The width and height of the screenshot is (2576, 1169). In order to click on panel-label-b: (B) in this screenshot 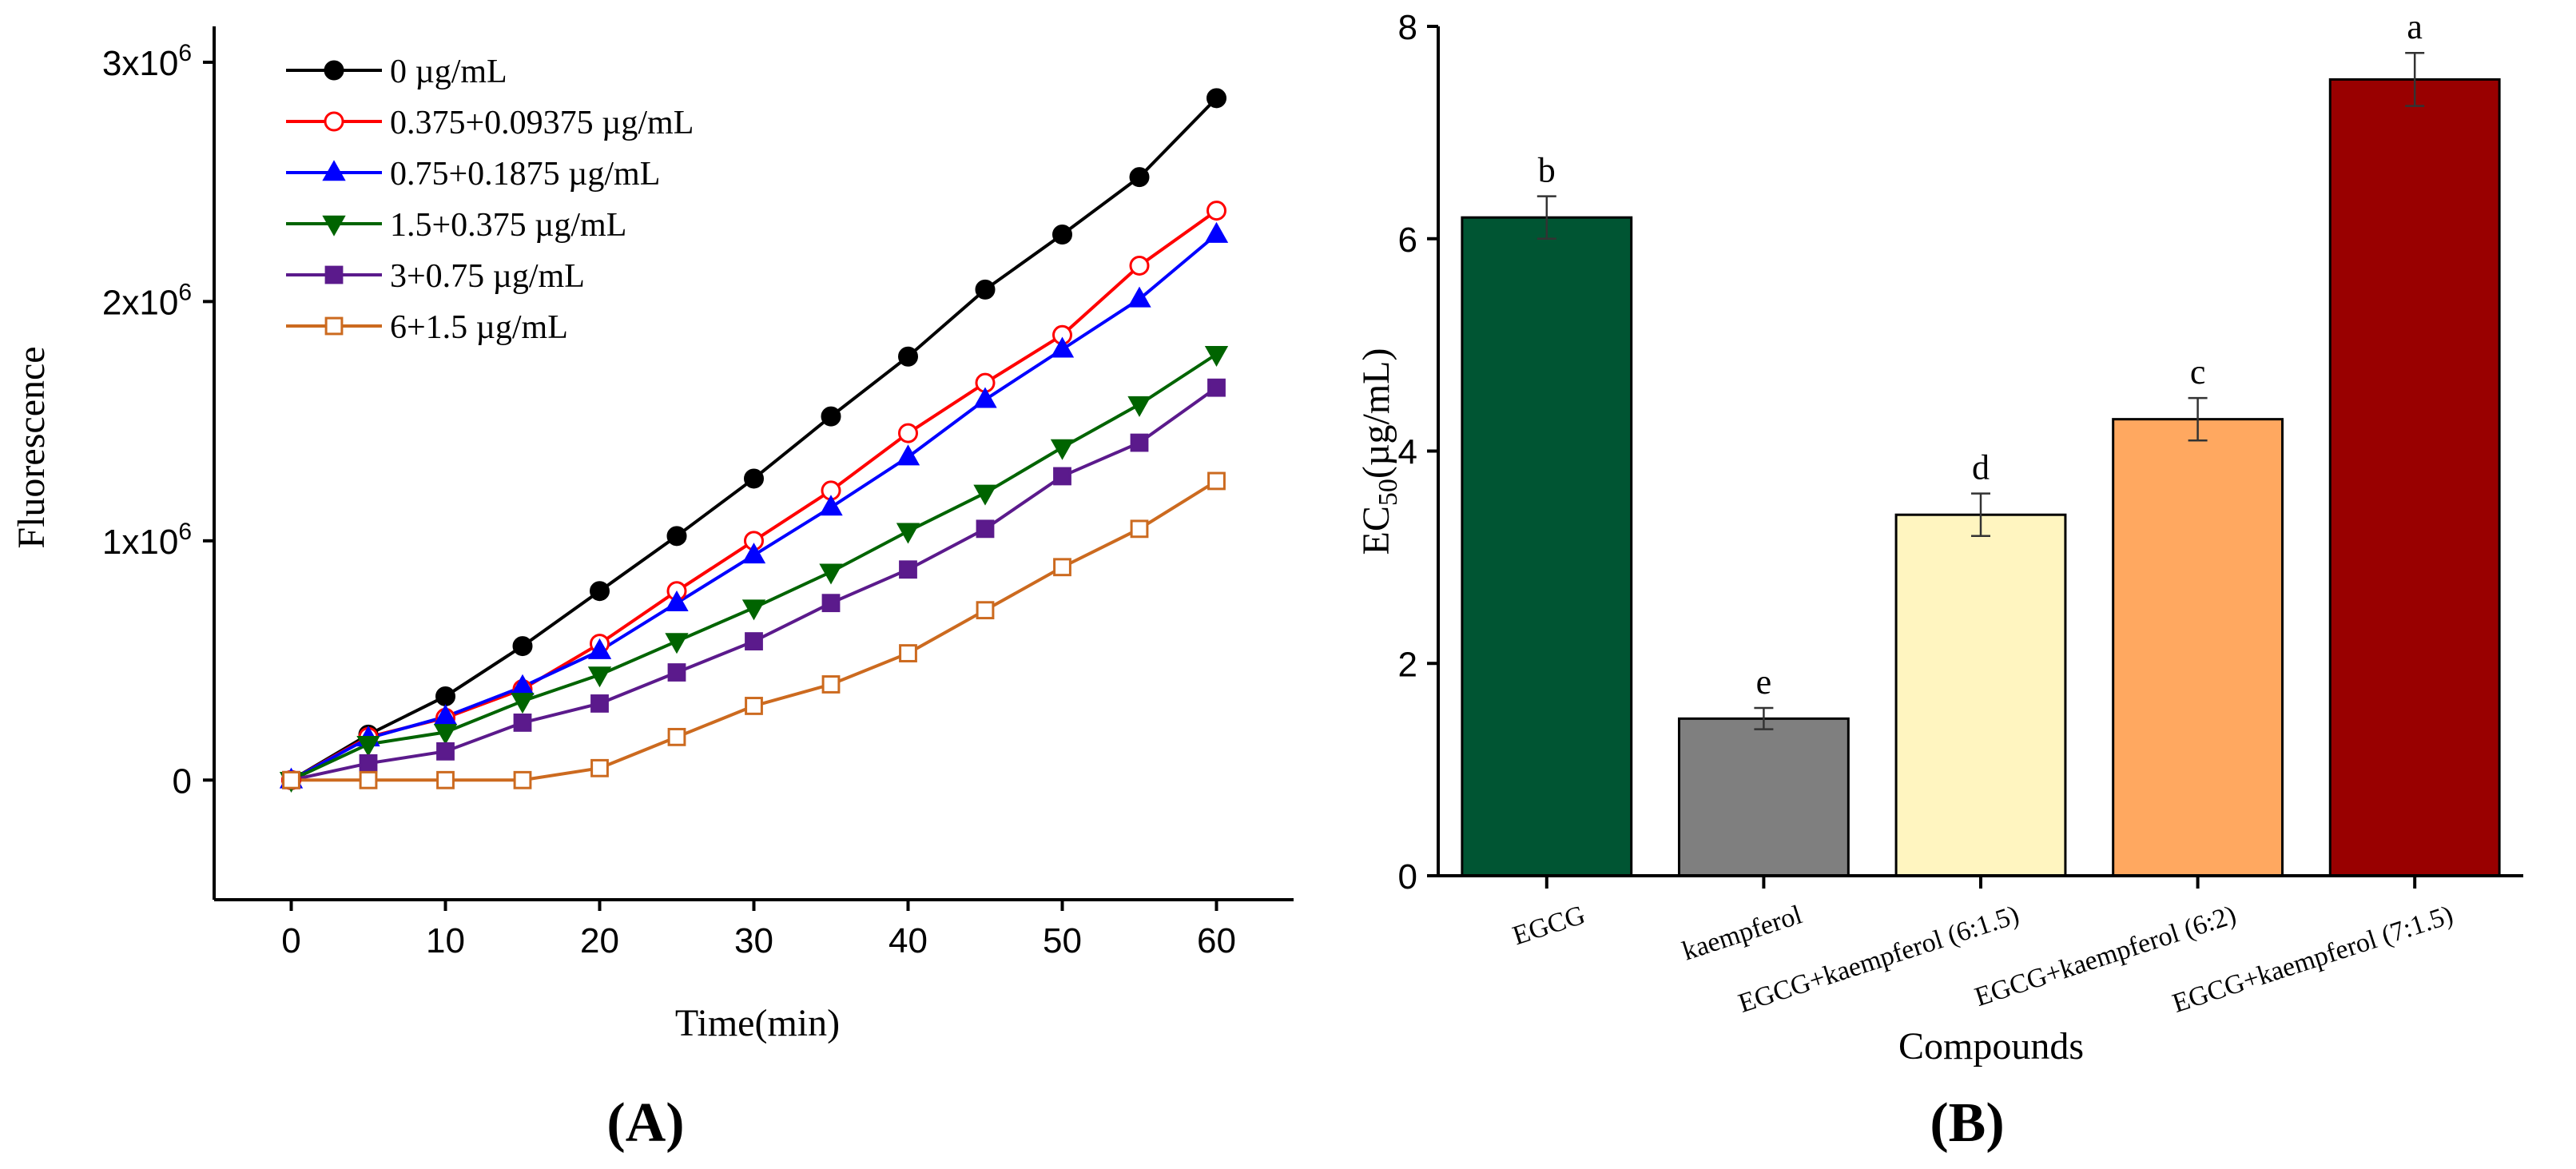, I will do `click(1967, 1123)`.